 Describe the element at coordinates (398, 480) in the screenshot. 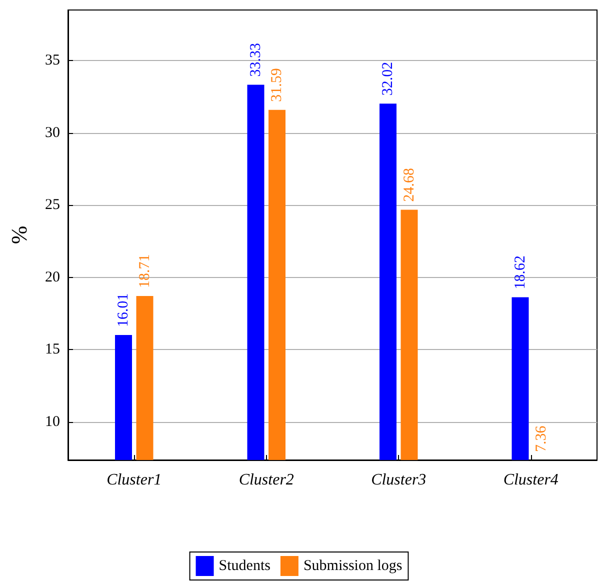

I see `x-tick-label: Cluster3` at that location.